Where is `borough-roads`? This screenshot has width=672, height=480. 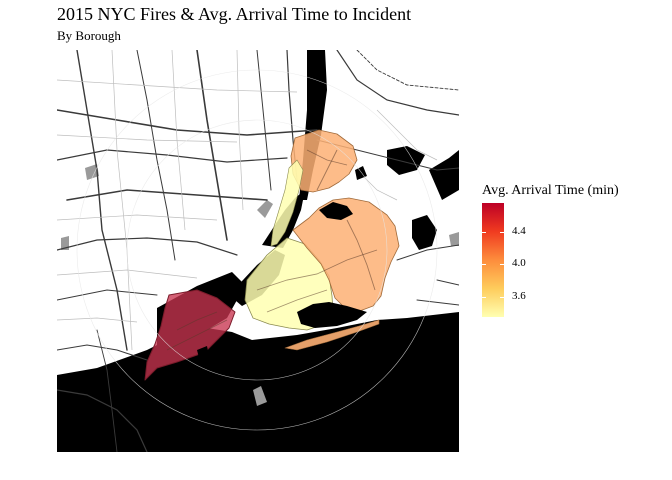
borough-roads is located at coordinates (272, 250).